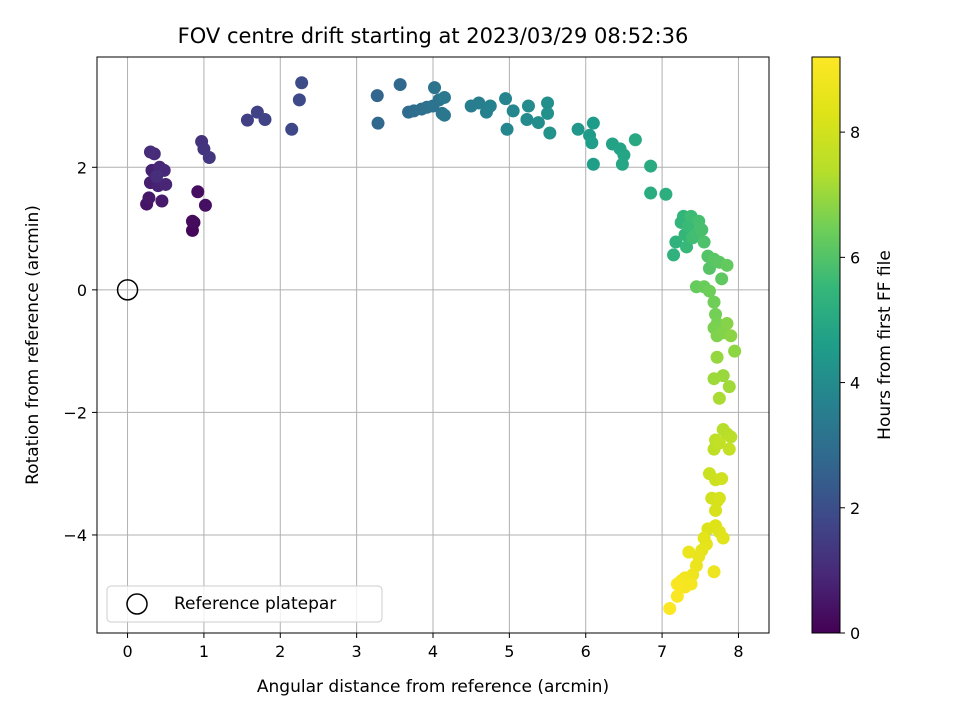 This screenshot has width=960, height=720. Describe the element at coordinates (855, 257) in the screenshot. I see `colorbar-tick-label: 6` at that location.